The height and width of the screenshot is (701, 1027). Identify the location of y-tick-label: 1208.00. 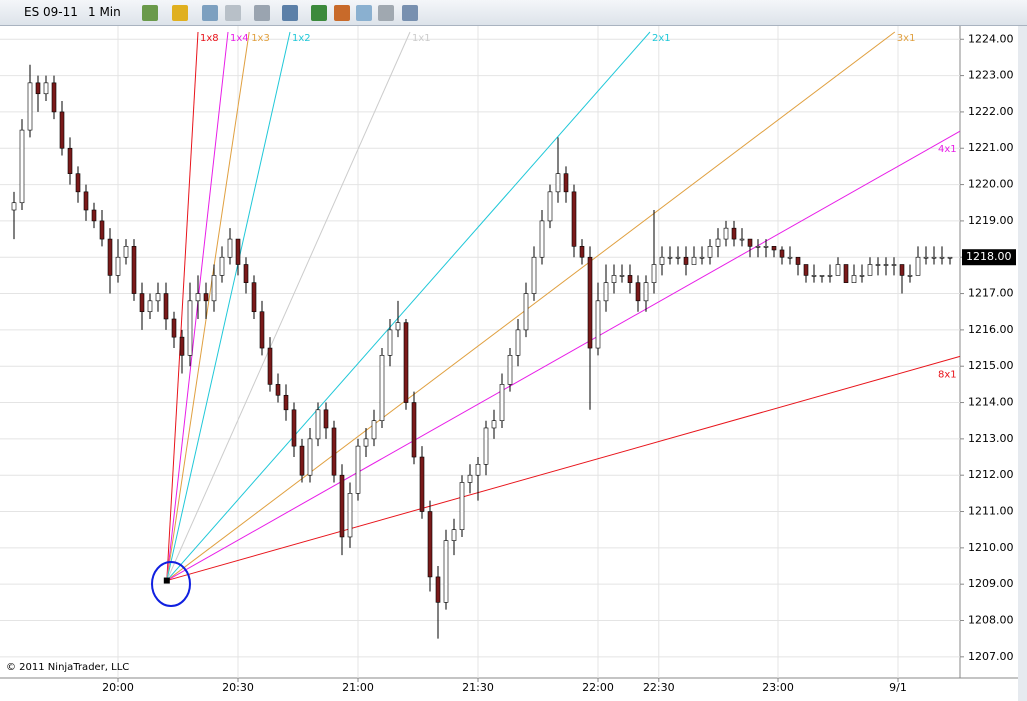
(991, 620).